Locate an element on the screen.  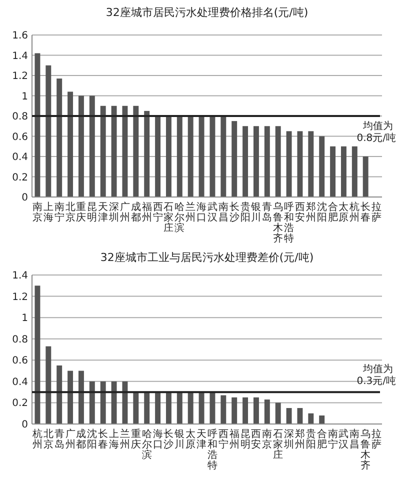
x-tick-label: 广州 is located at coordinates (125, 212).